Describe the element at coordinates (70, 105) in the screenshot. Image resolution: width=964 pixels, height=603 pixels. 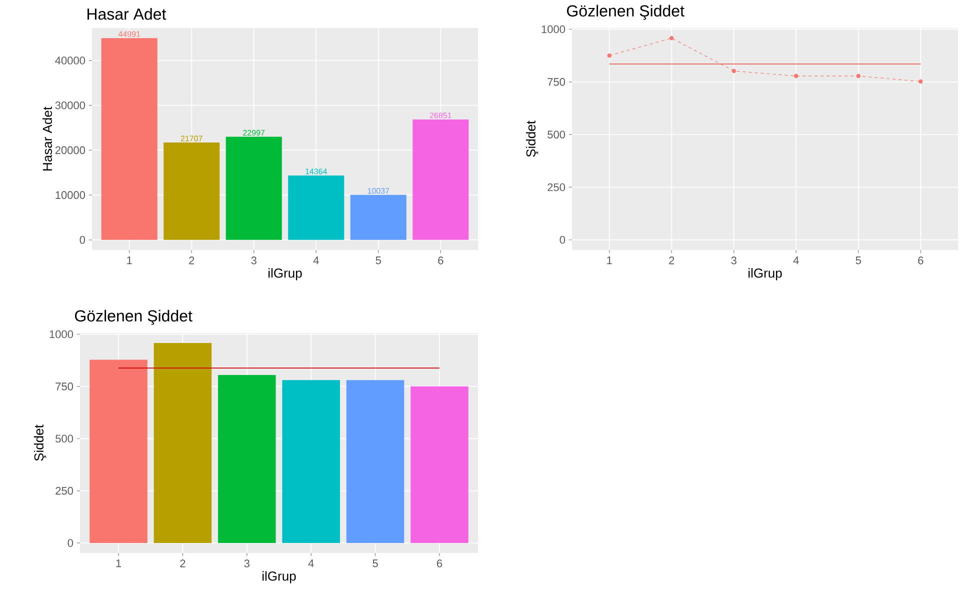
I see `y-tick-label: 30000` at that location.